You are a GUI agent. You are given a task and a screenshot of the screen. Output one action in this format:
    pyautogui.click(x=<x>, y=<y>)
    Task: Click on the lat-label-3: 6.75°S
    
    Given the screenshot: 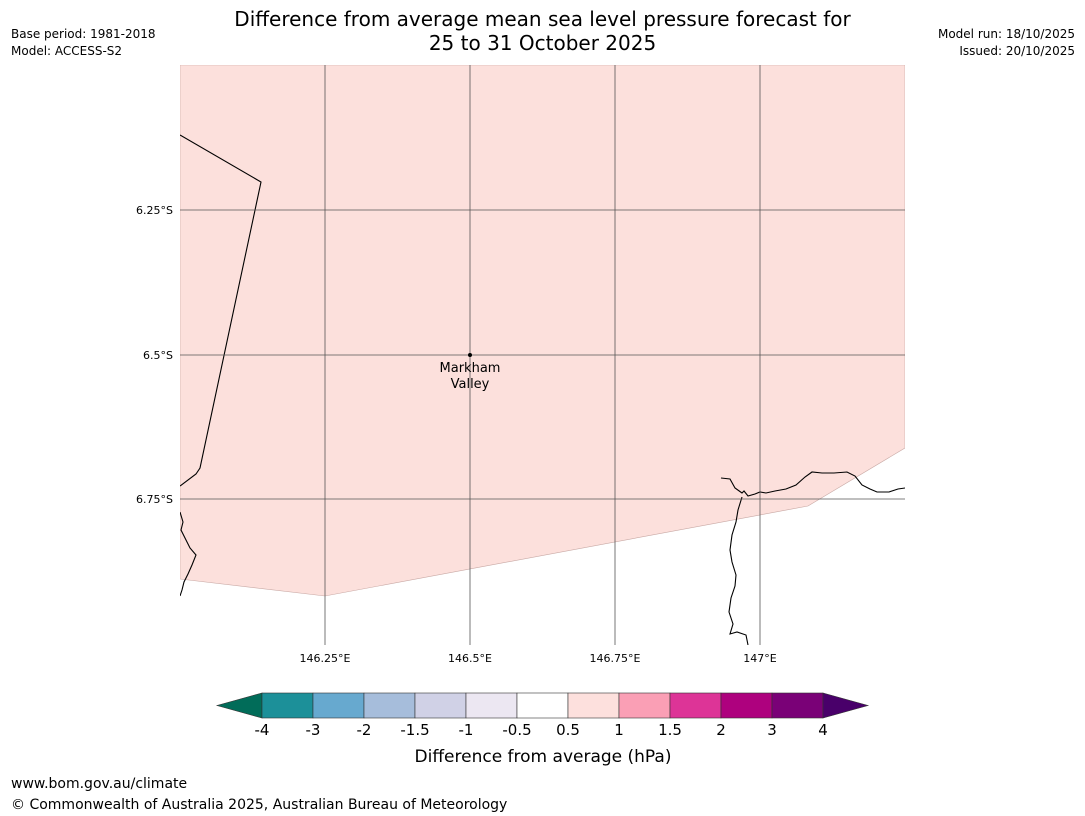 What is the action you would take?
    pyautogui.click(x=154, y=499)
    